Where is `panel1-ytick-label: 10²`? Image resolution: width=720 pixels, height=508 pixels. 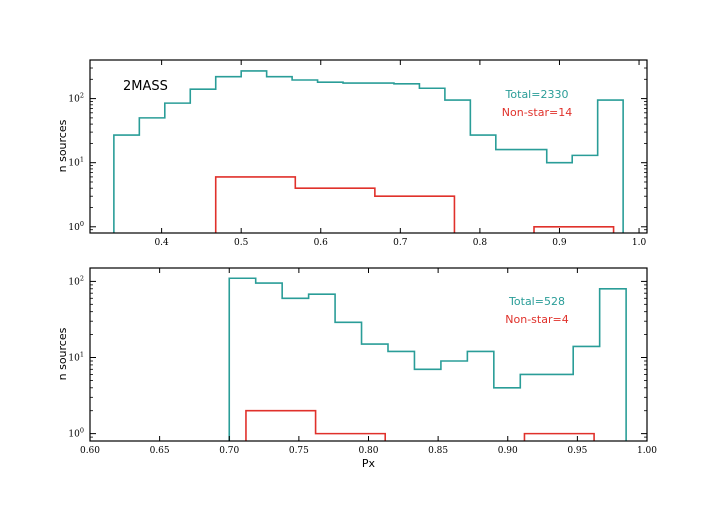 panel1-ytick-label: 10² is located at coordinates (76, 98).